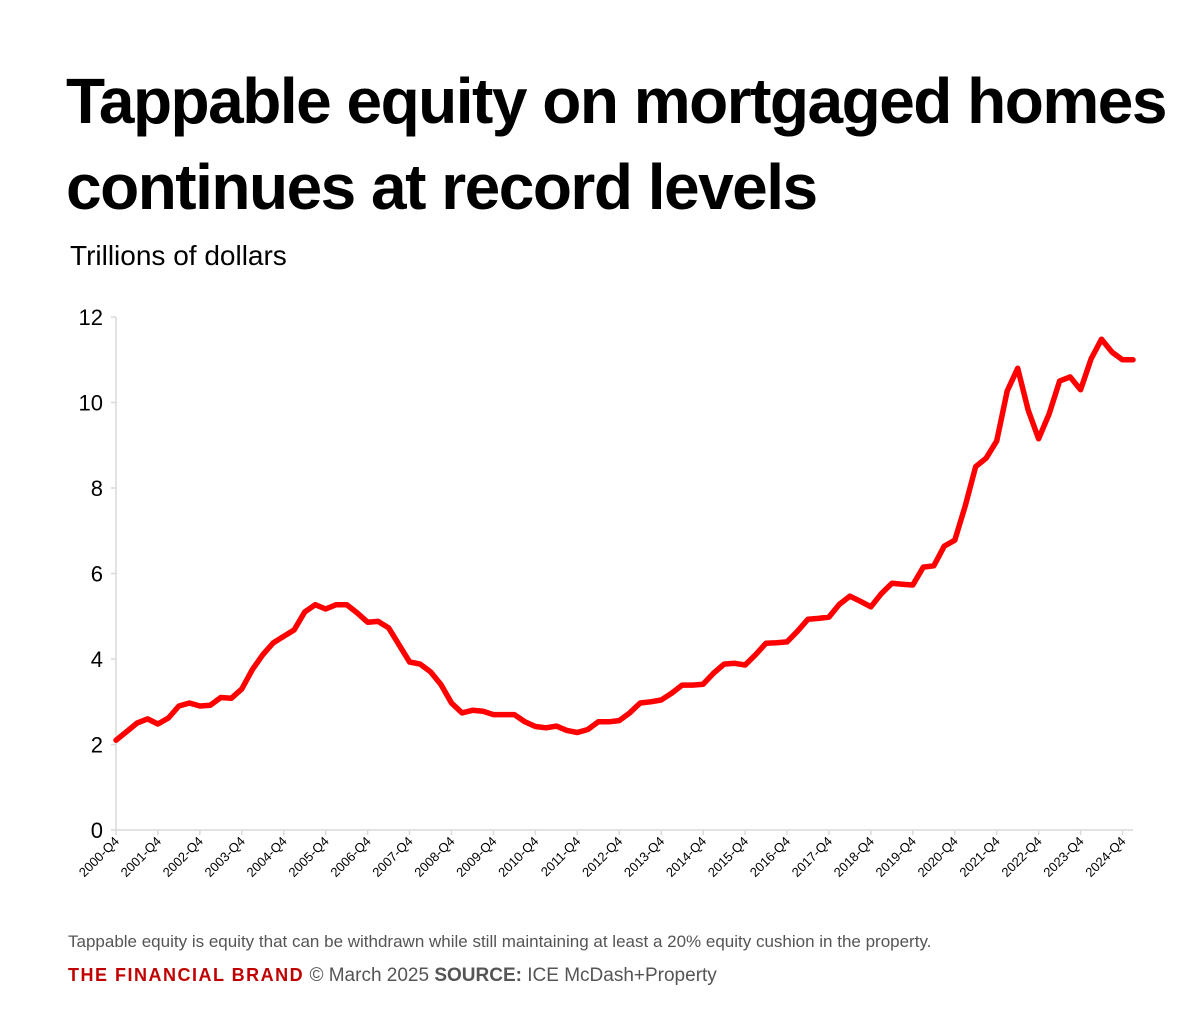  Describe the element at coordinates (1063, 857) in the screenshot. I see `x-tick-label: 2023-Q4` at that location.